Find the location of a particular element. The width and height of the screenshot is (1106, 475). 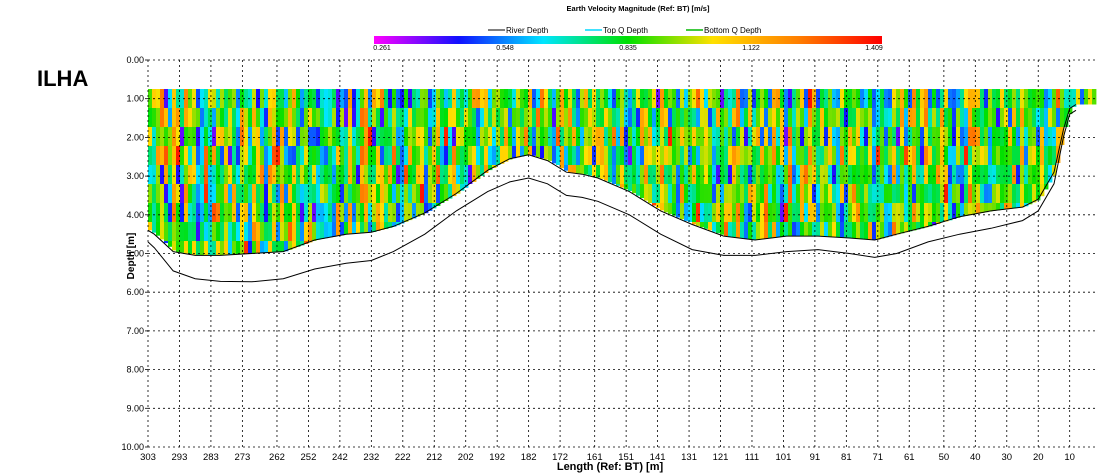

x-tick-label: 172 is located at coordinates (560, 457).